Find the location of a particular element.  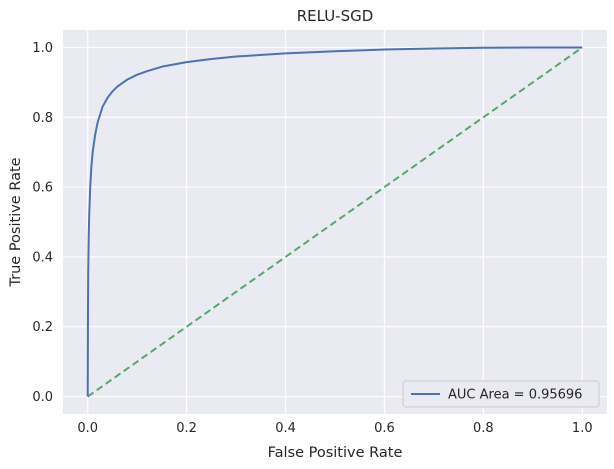

x-tick-label: 0.0 is located at coordinates (87, 428).